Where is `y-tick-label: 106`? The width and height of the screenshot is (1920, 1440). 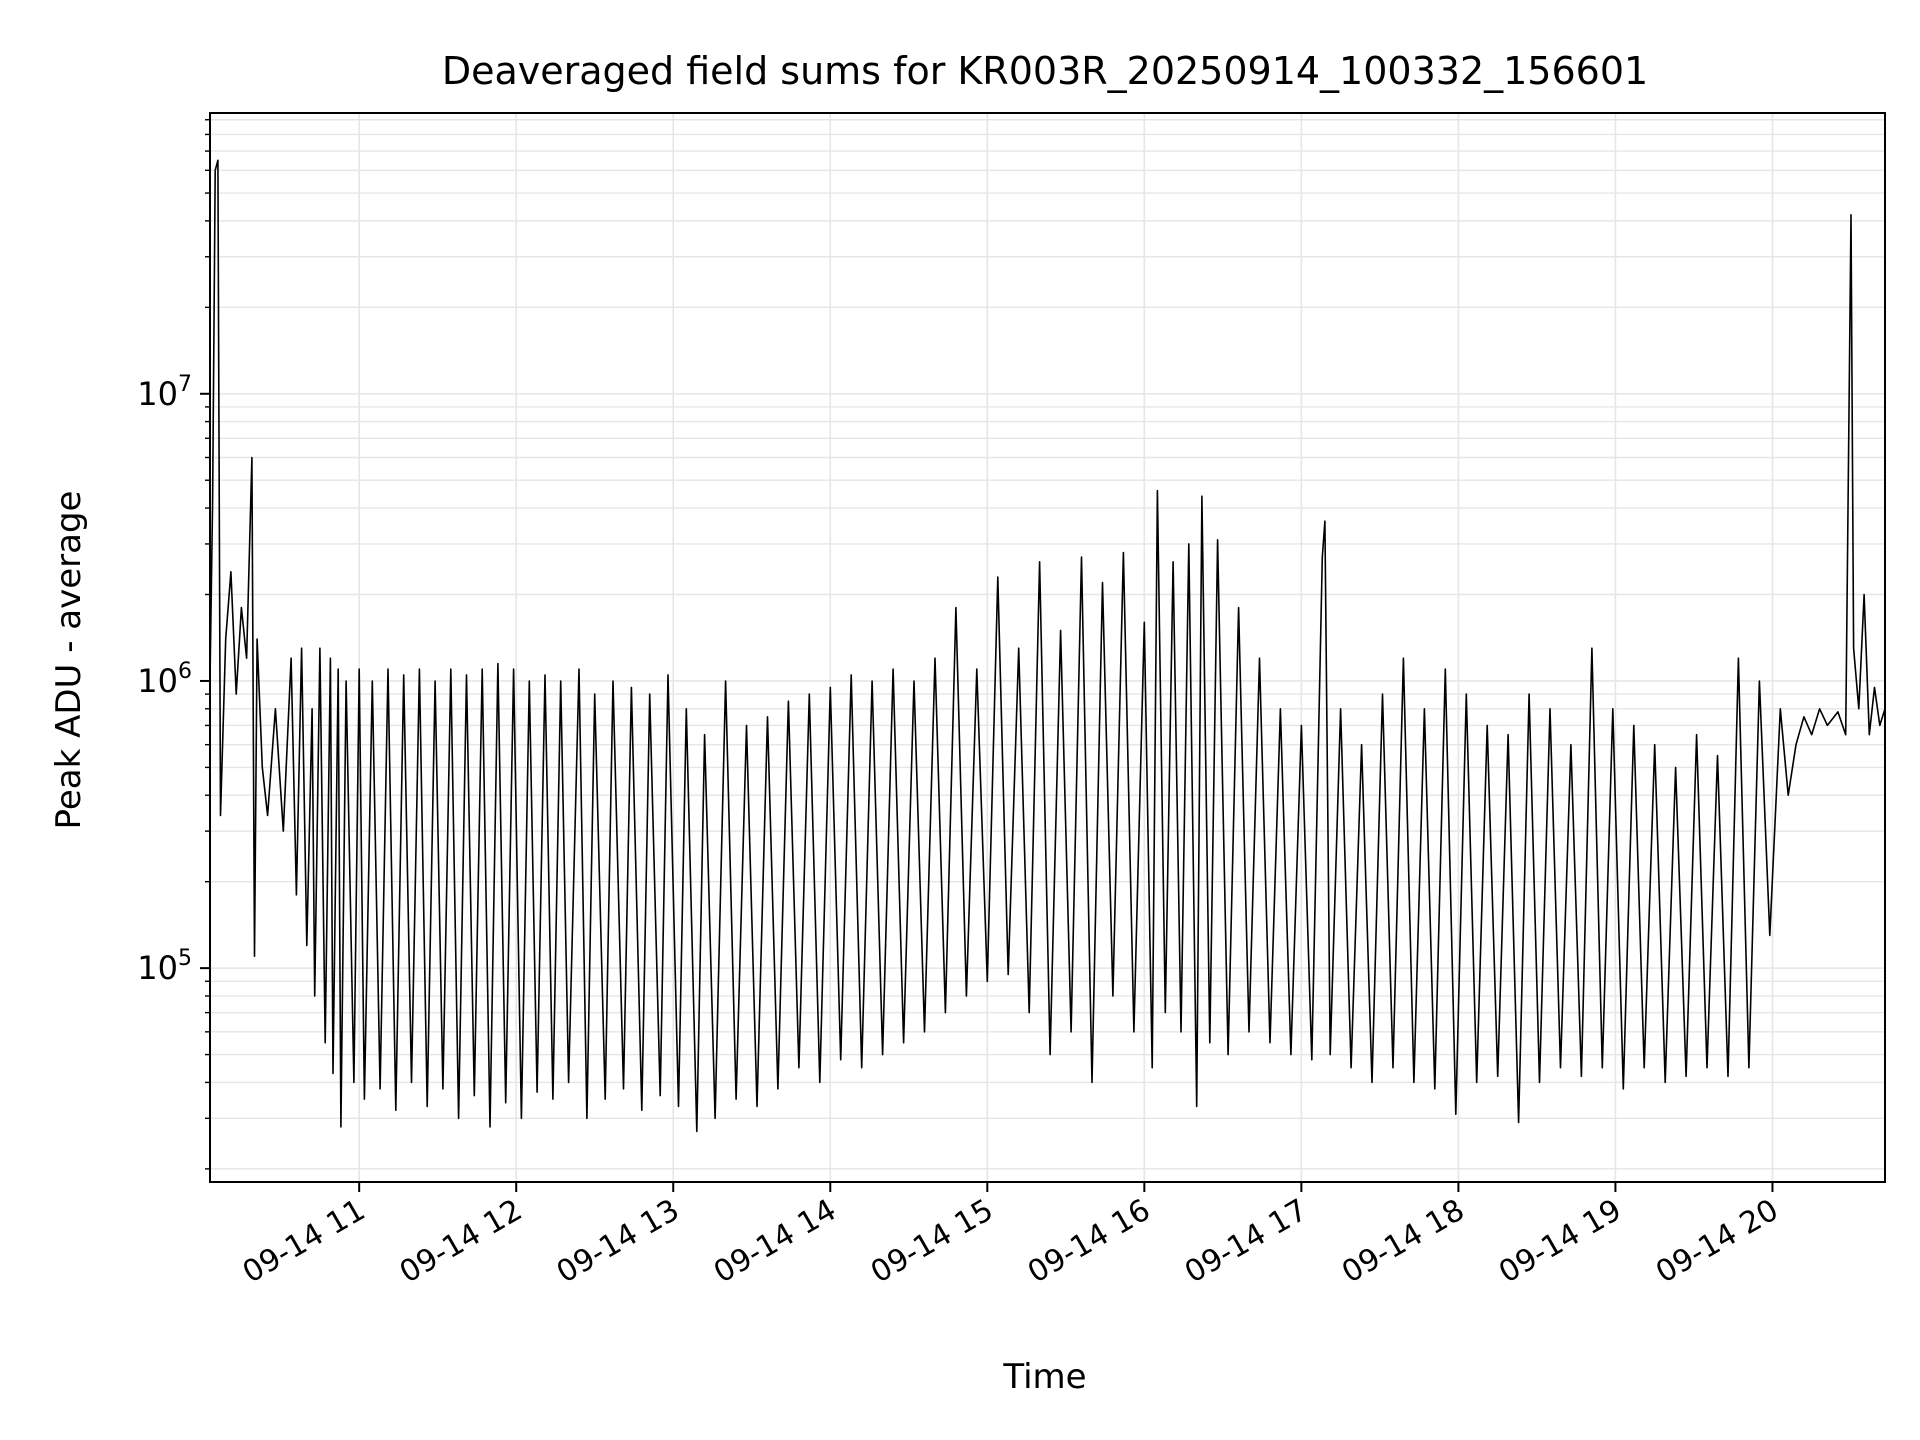 y-tick-label: 106 is located at coordinates (164, 679).